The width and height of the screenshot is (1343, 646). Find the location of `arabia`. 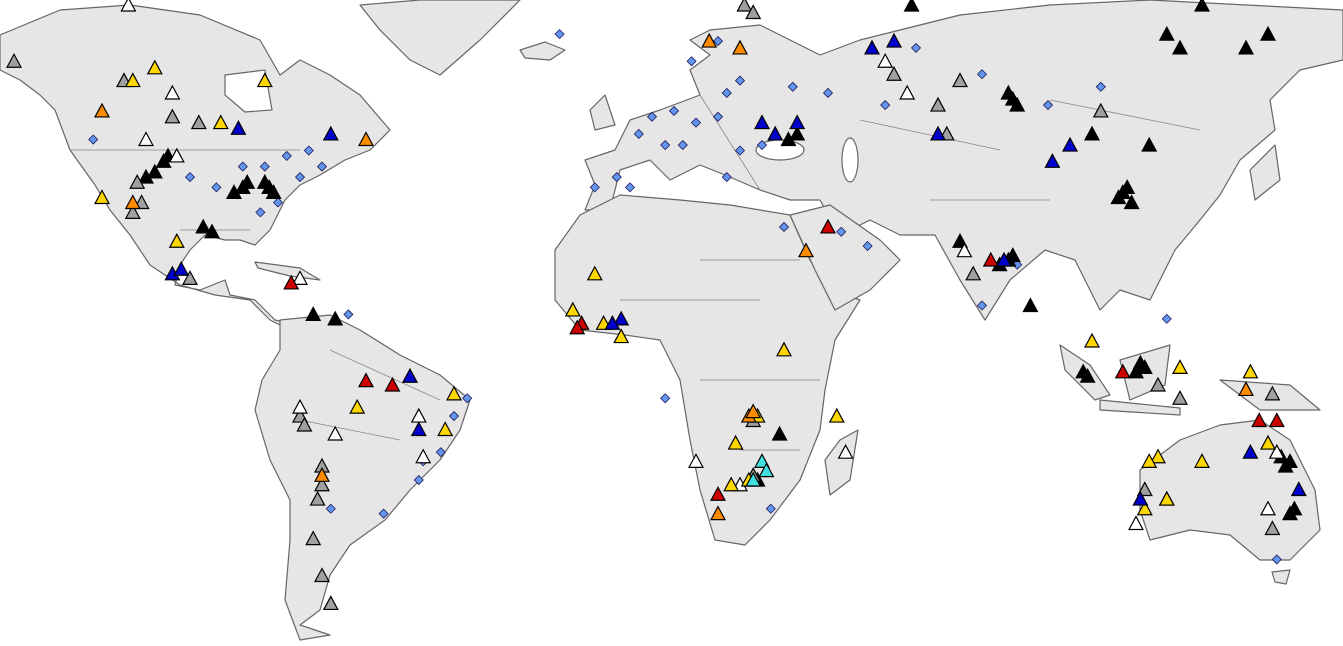

arabia is located at coordinates (845, 257).